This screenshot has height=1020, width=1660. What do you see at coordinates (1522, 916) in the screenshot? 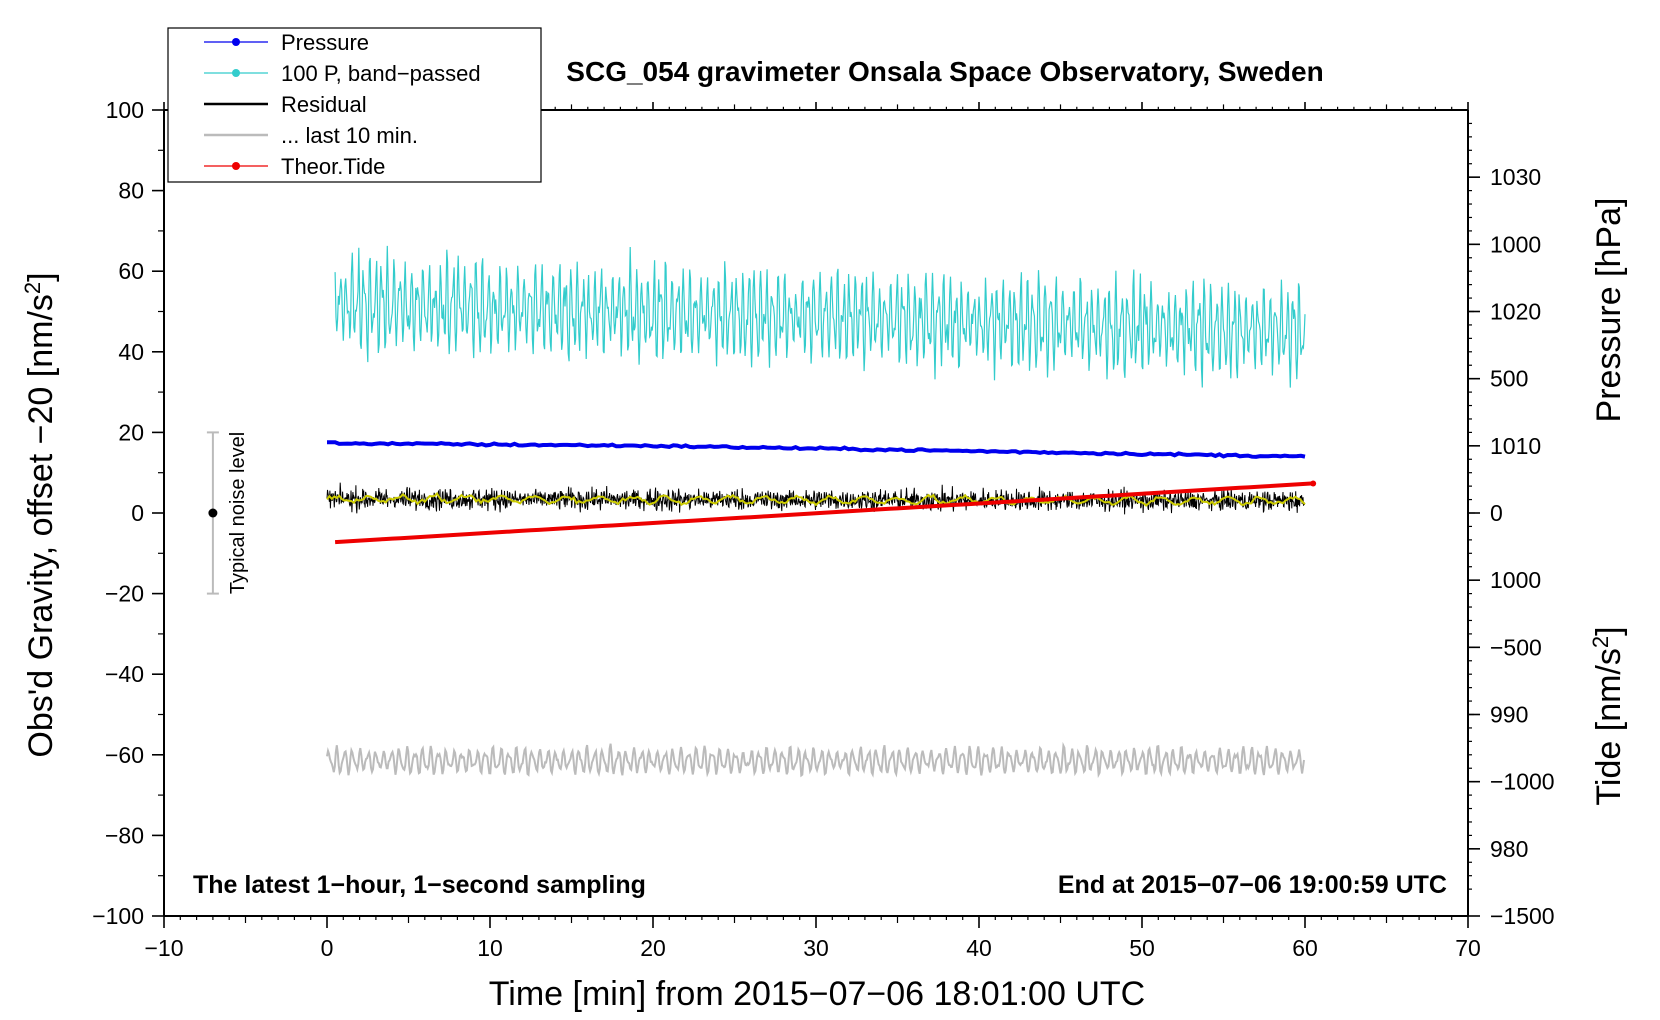
I see `y-tide-tick-label: −1500` at bounding box center [1522, 916].